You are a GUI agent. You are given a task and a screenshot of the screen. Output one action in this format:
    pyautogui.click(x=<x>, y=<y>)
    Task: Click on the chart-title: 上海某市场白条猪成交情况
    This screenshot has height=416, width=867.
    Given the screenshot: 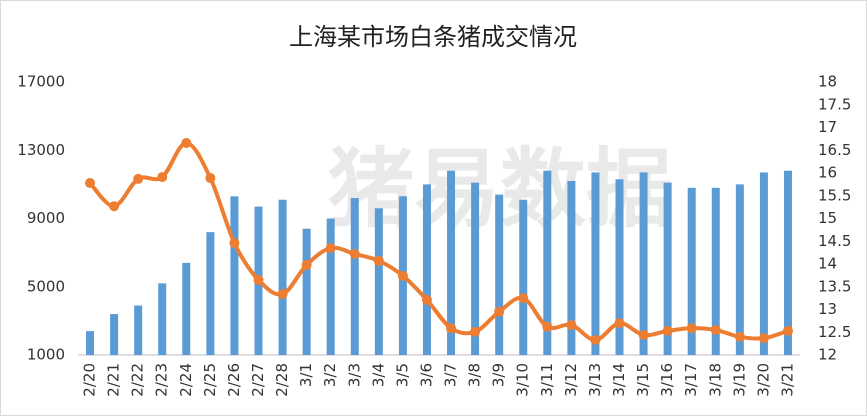 What is the action you would take?
    pyautogui.click(x=433, y=37)
    